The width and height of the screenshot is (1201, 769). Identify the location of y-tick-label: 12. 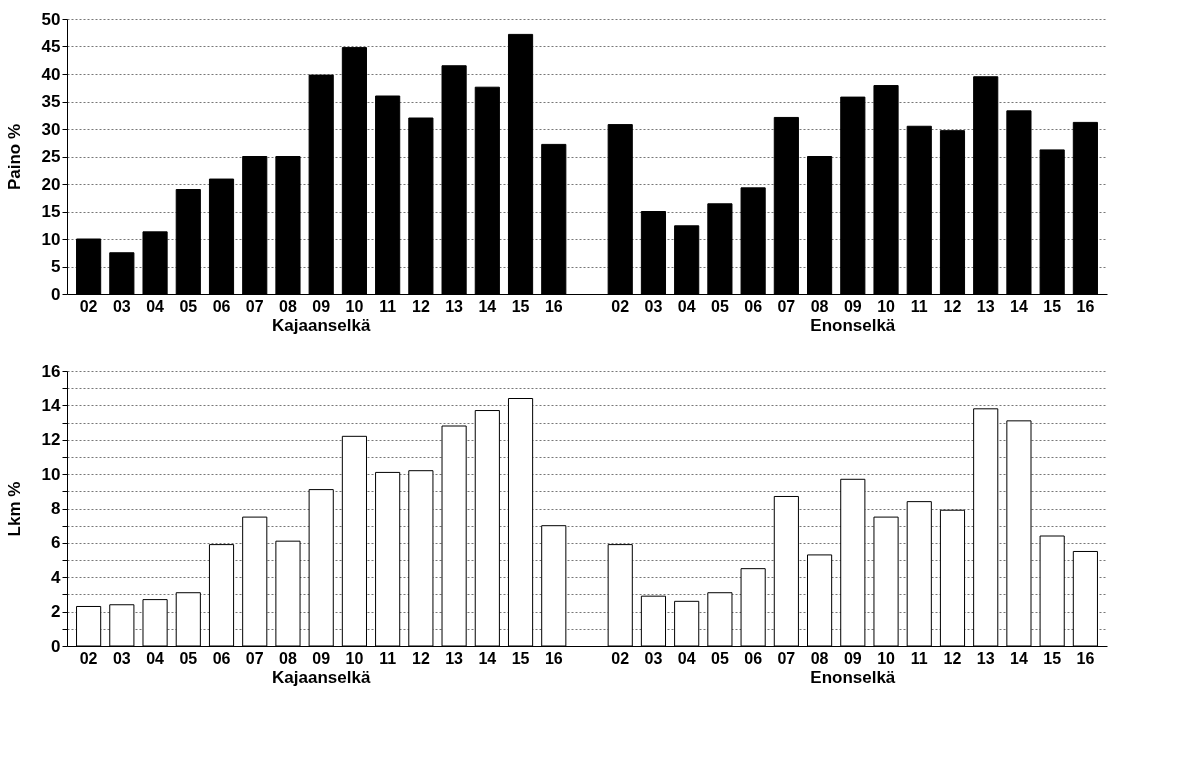
(51, 440).